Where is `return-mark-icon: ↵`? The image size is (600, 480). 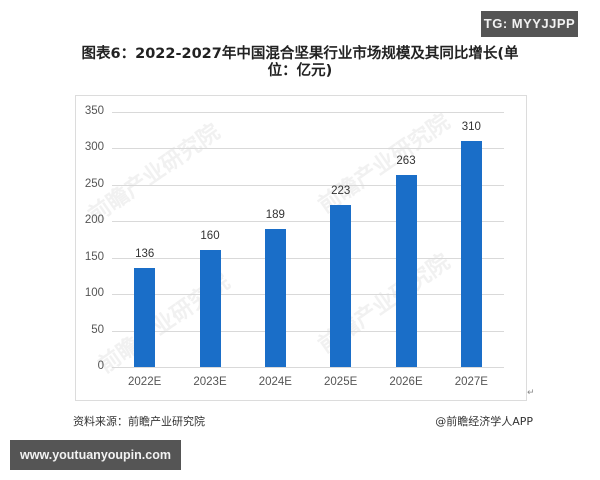
return-mark-icon: ↵ is located at coordinates (531, 393).